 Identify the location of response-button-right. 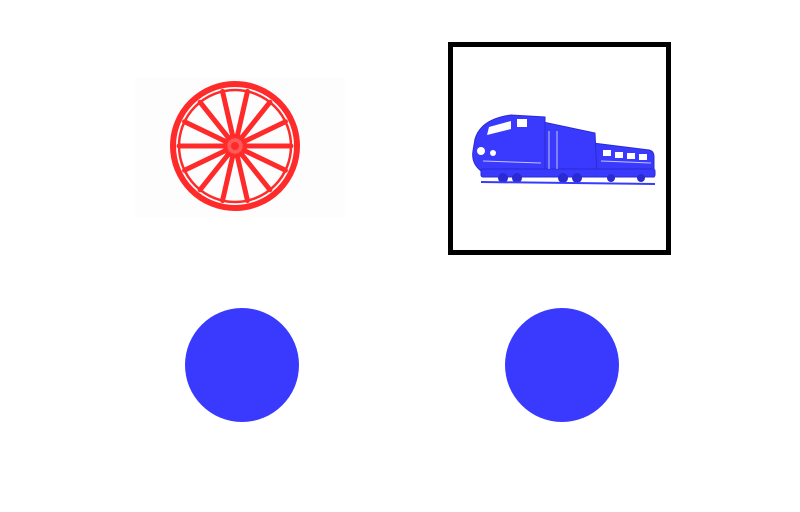
(562, 365).